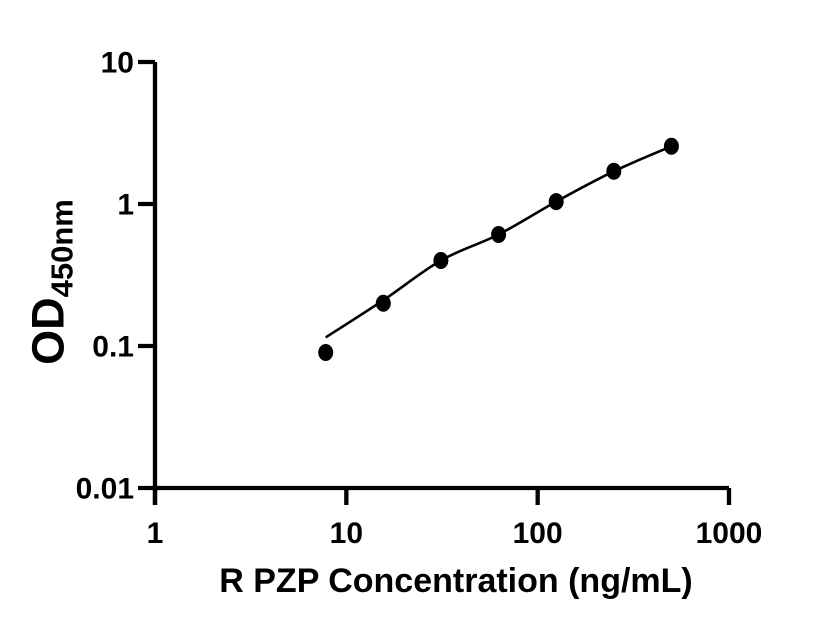  I want to click on y-tick-label: 1, so click(125, 205).